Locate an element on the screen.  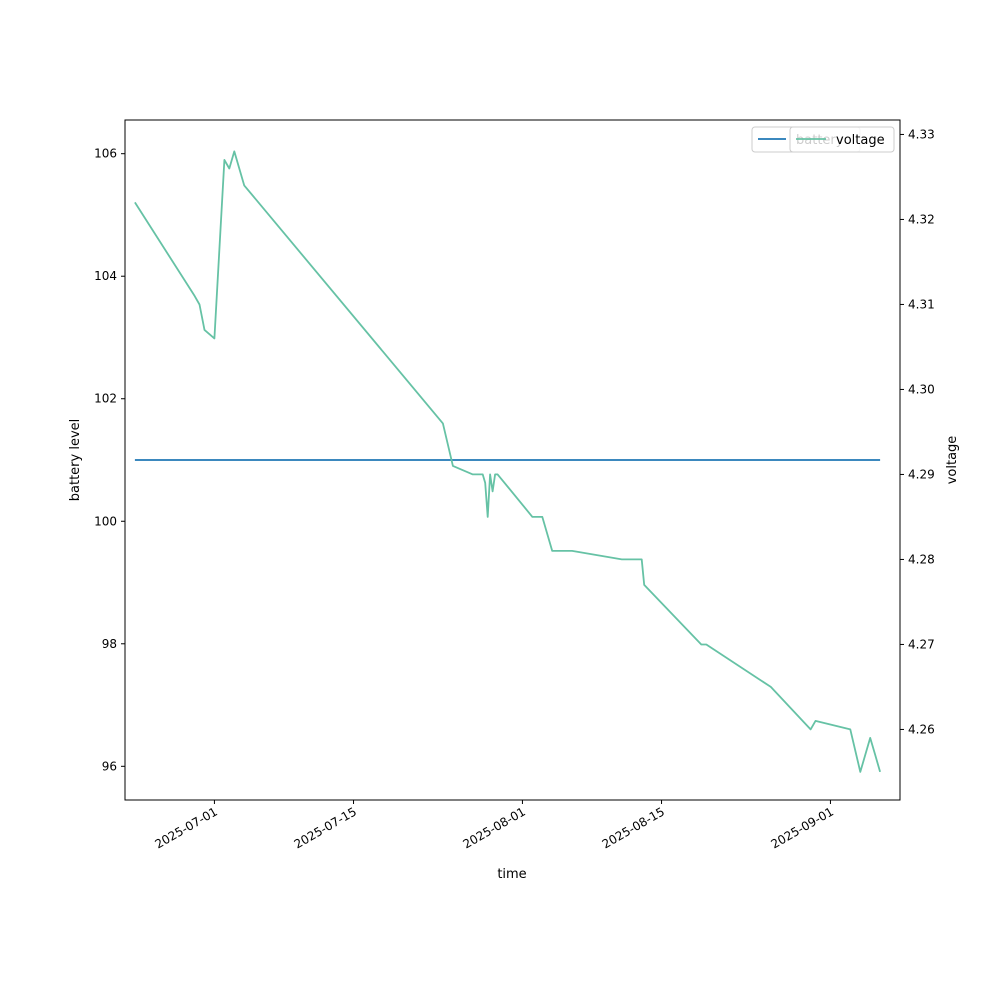
x-tick-label: 2025-07-15 is located at coordinates (325, 827).